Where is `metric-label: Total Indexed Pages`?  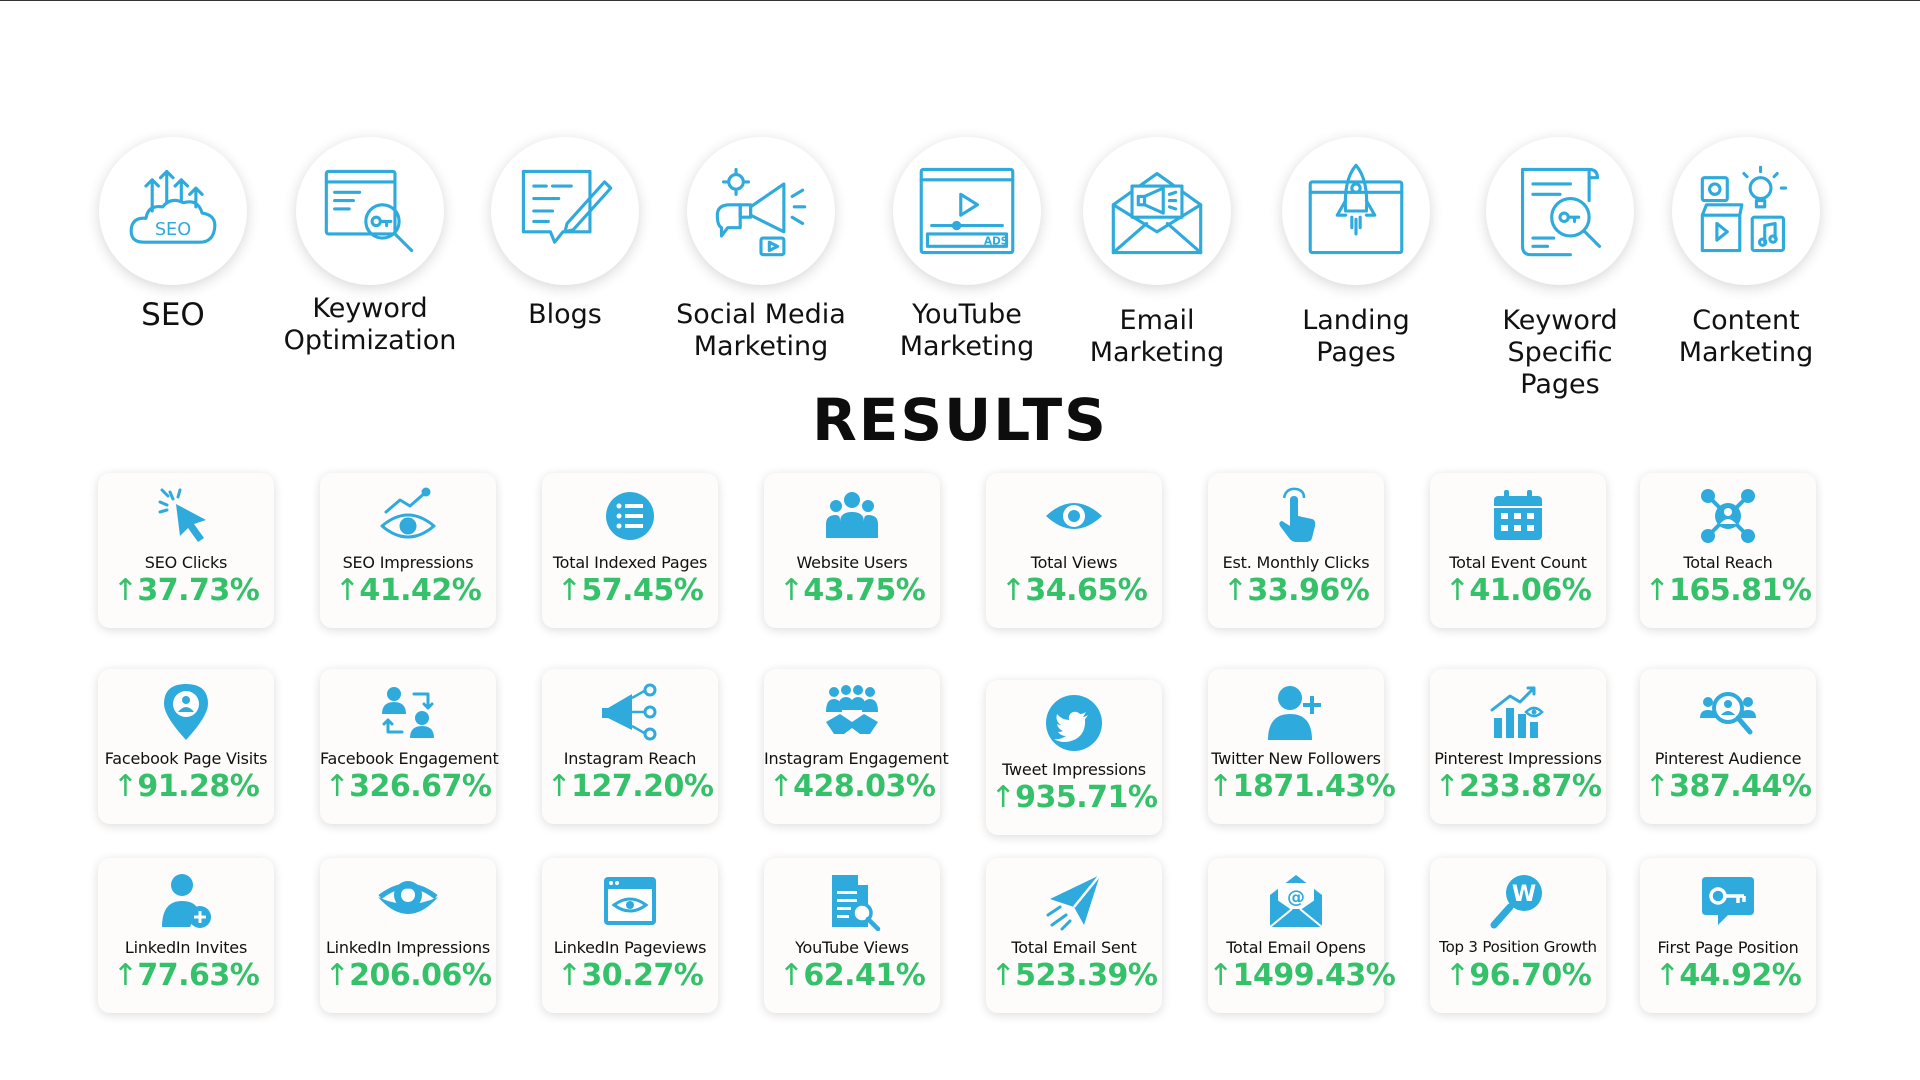
metric-label: Total Indexed Pages is located at coordinates (630, 562).